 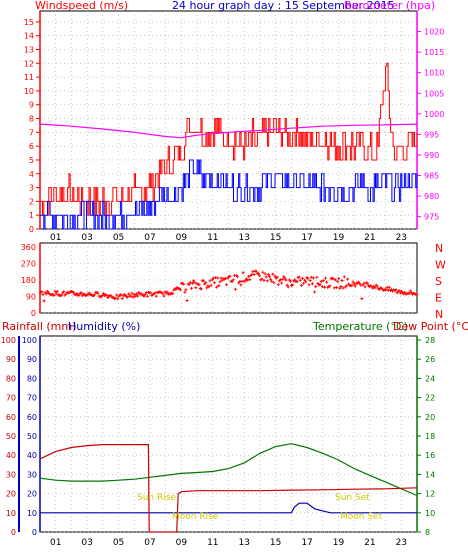 What do you see at coordinates (431, 217) in the screenshot?
I see `baro-tick-label: 975` at bounding box center [431, 217].